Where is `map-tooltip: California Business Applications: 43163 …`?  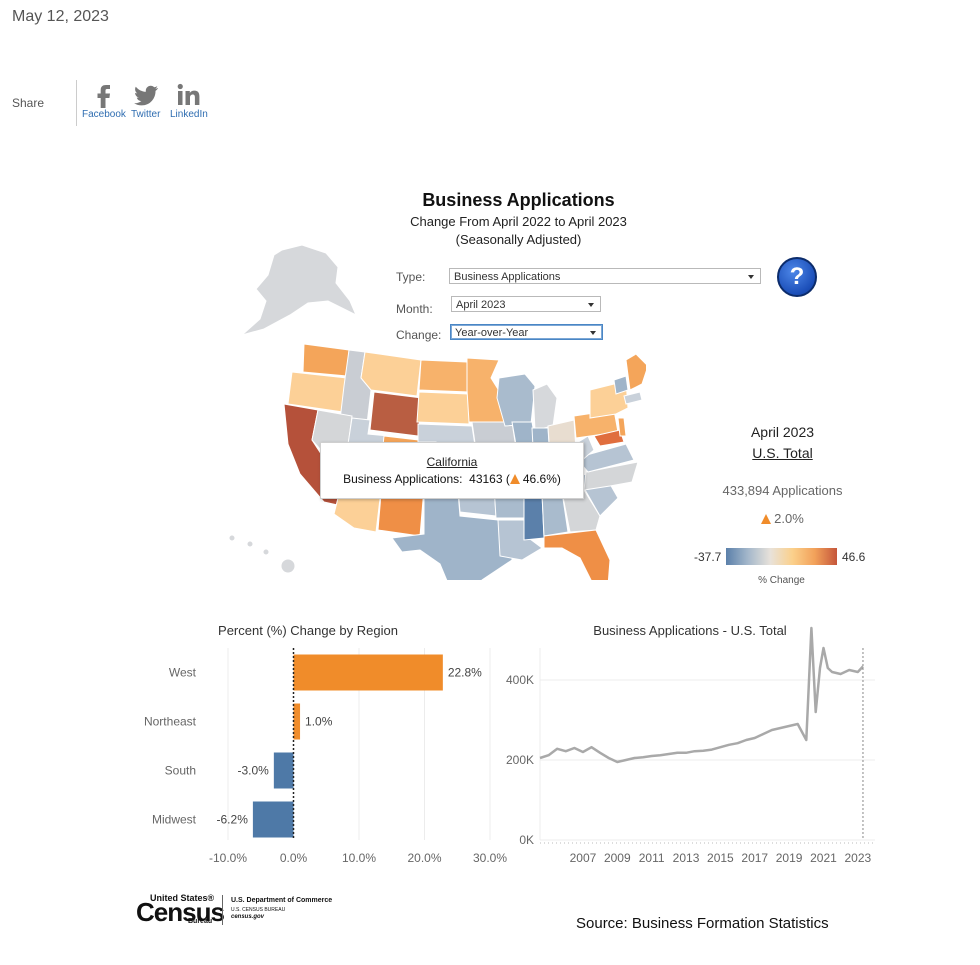
map-tooltip: California Business Applications: 43163 … is located at coordinates (452, 470).